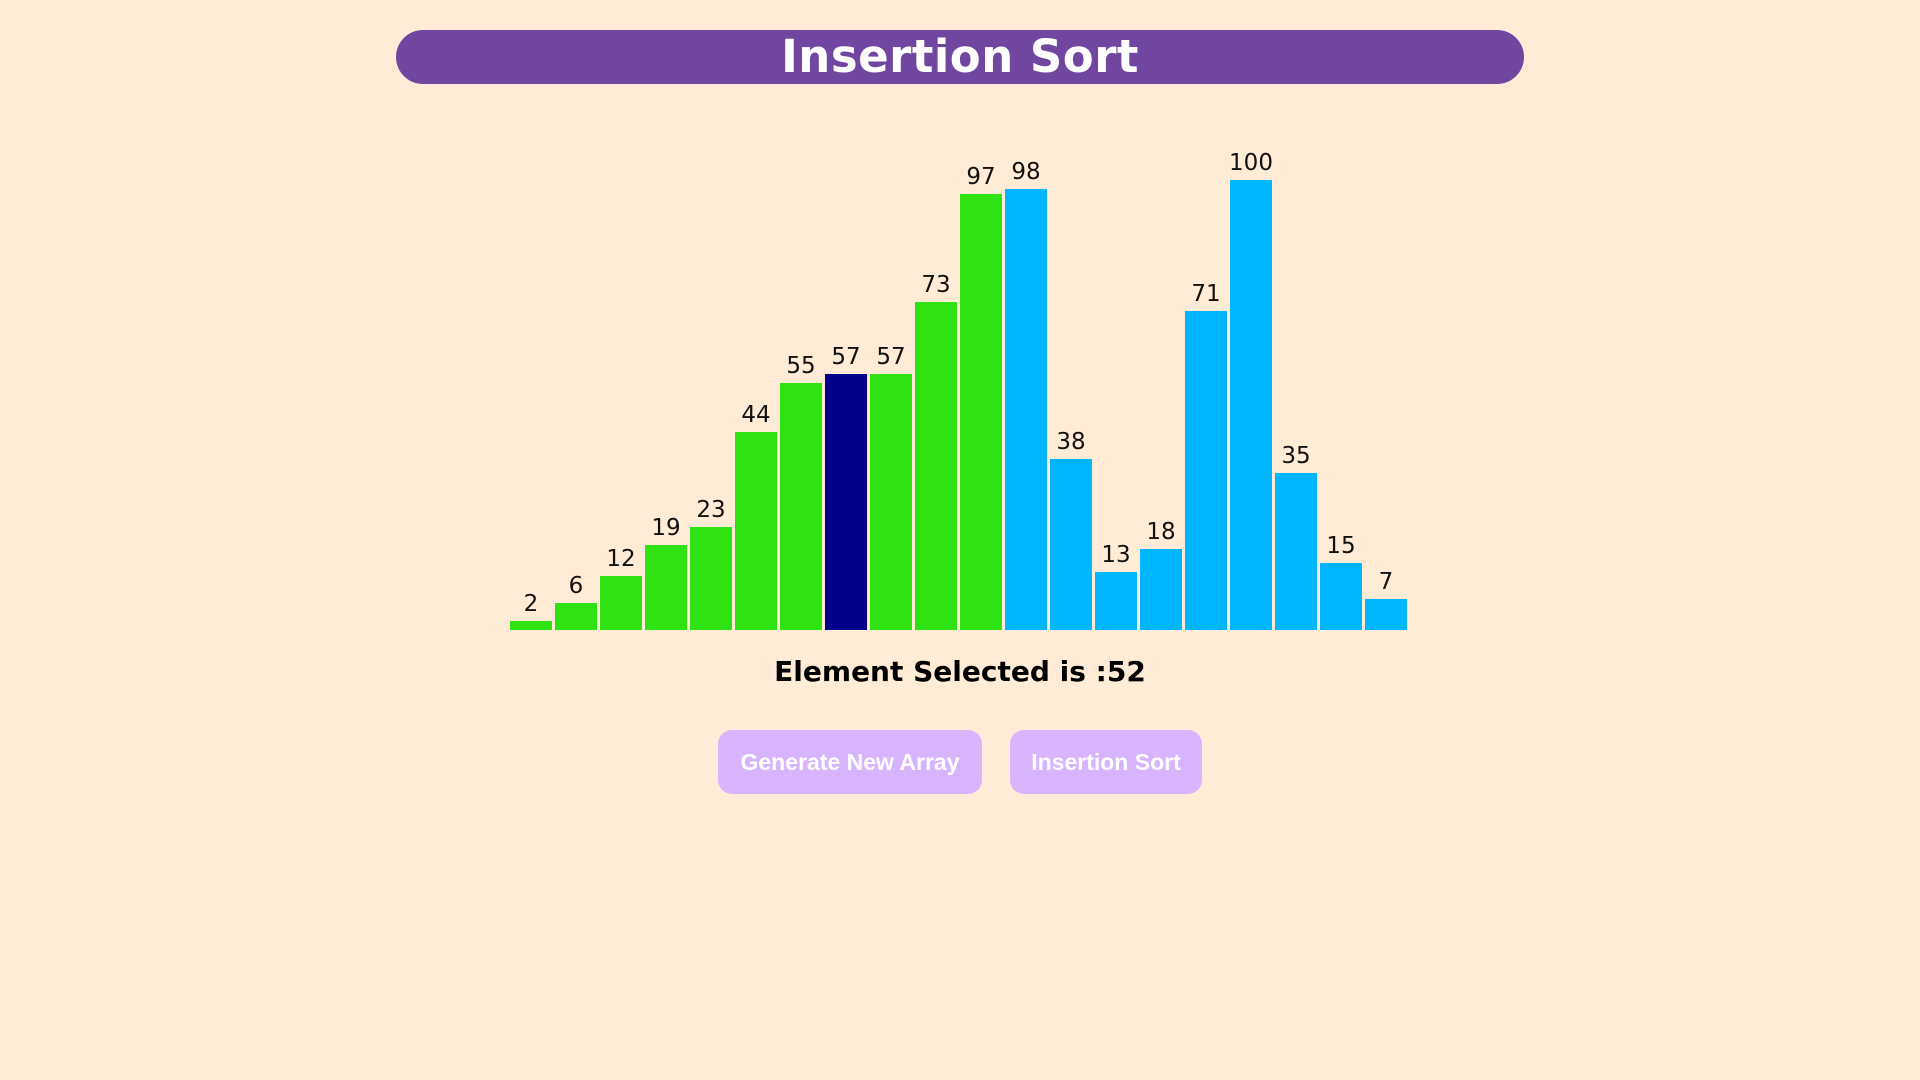 The height and width of the screenshot is (1080, 1920). What do you see at coordinates (666, 527) in the screenshot?
I see `bar-label-3: 19` at bounding box center [666, 527].